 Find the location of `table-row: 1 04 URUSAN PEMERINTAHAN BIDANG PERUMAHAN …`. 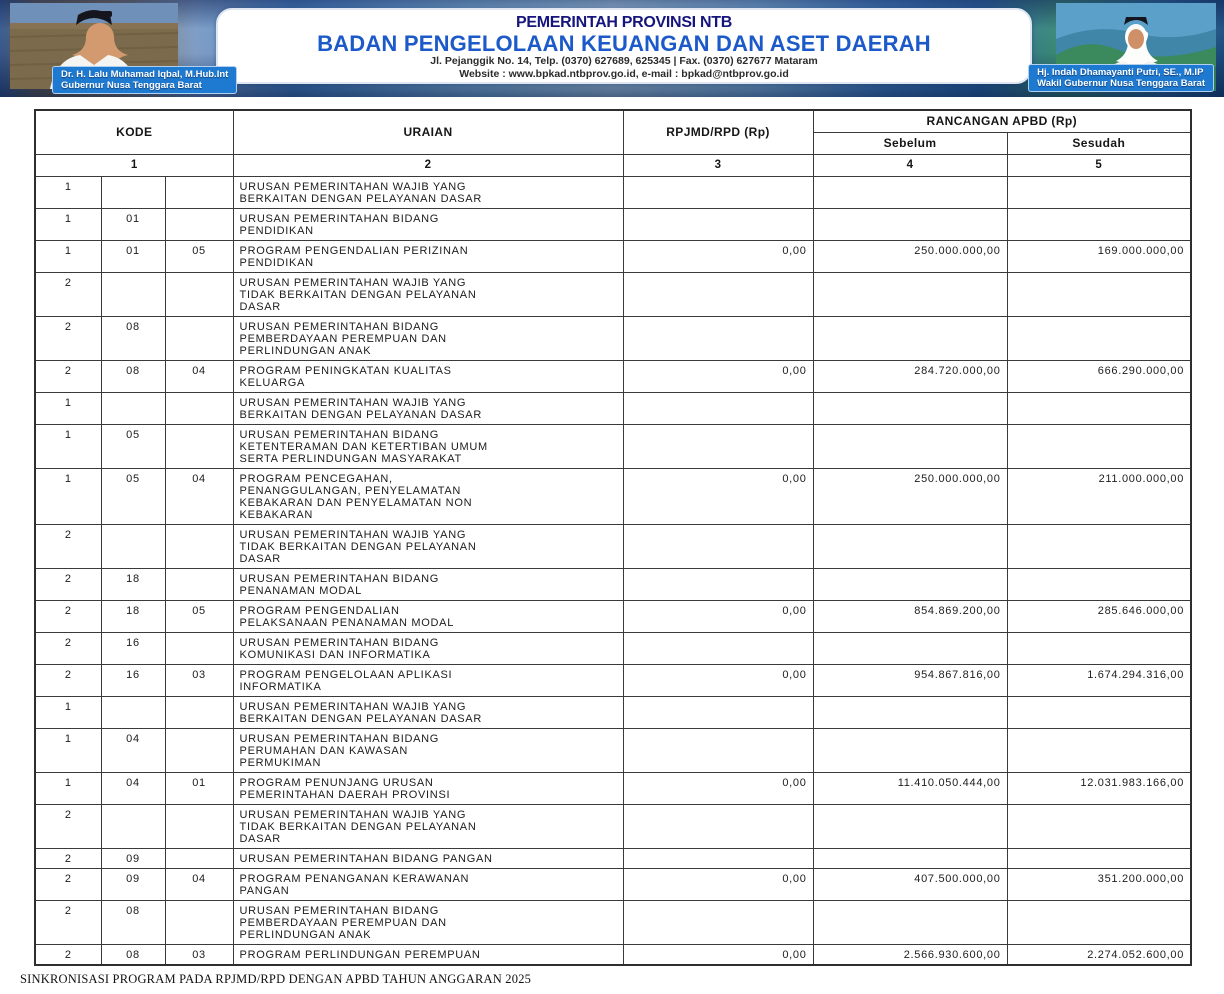

table-row: 1 04 URUSAN PEMERINTAHAN BIDANG PERUMAHAN … is located at coordinates (613, 750).